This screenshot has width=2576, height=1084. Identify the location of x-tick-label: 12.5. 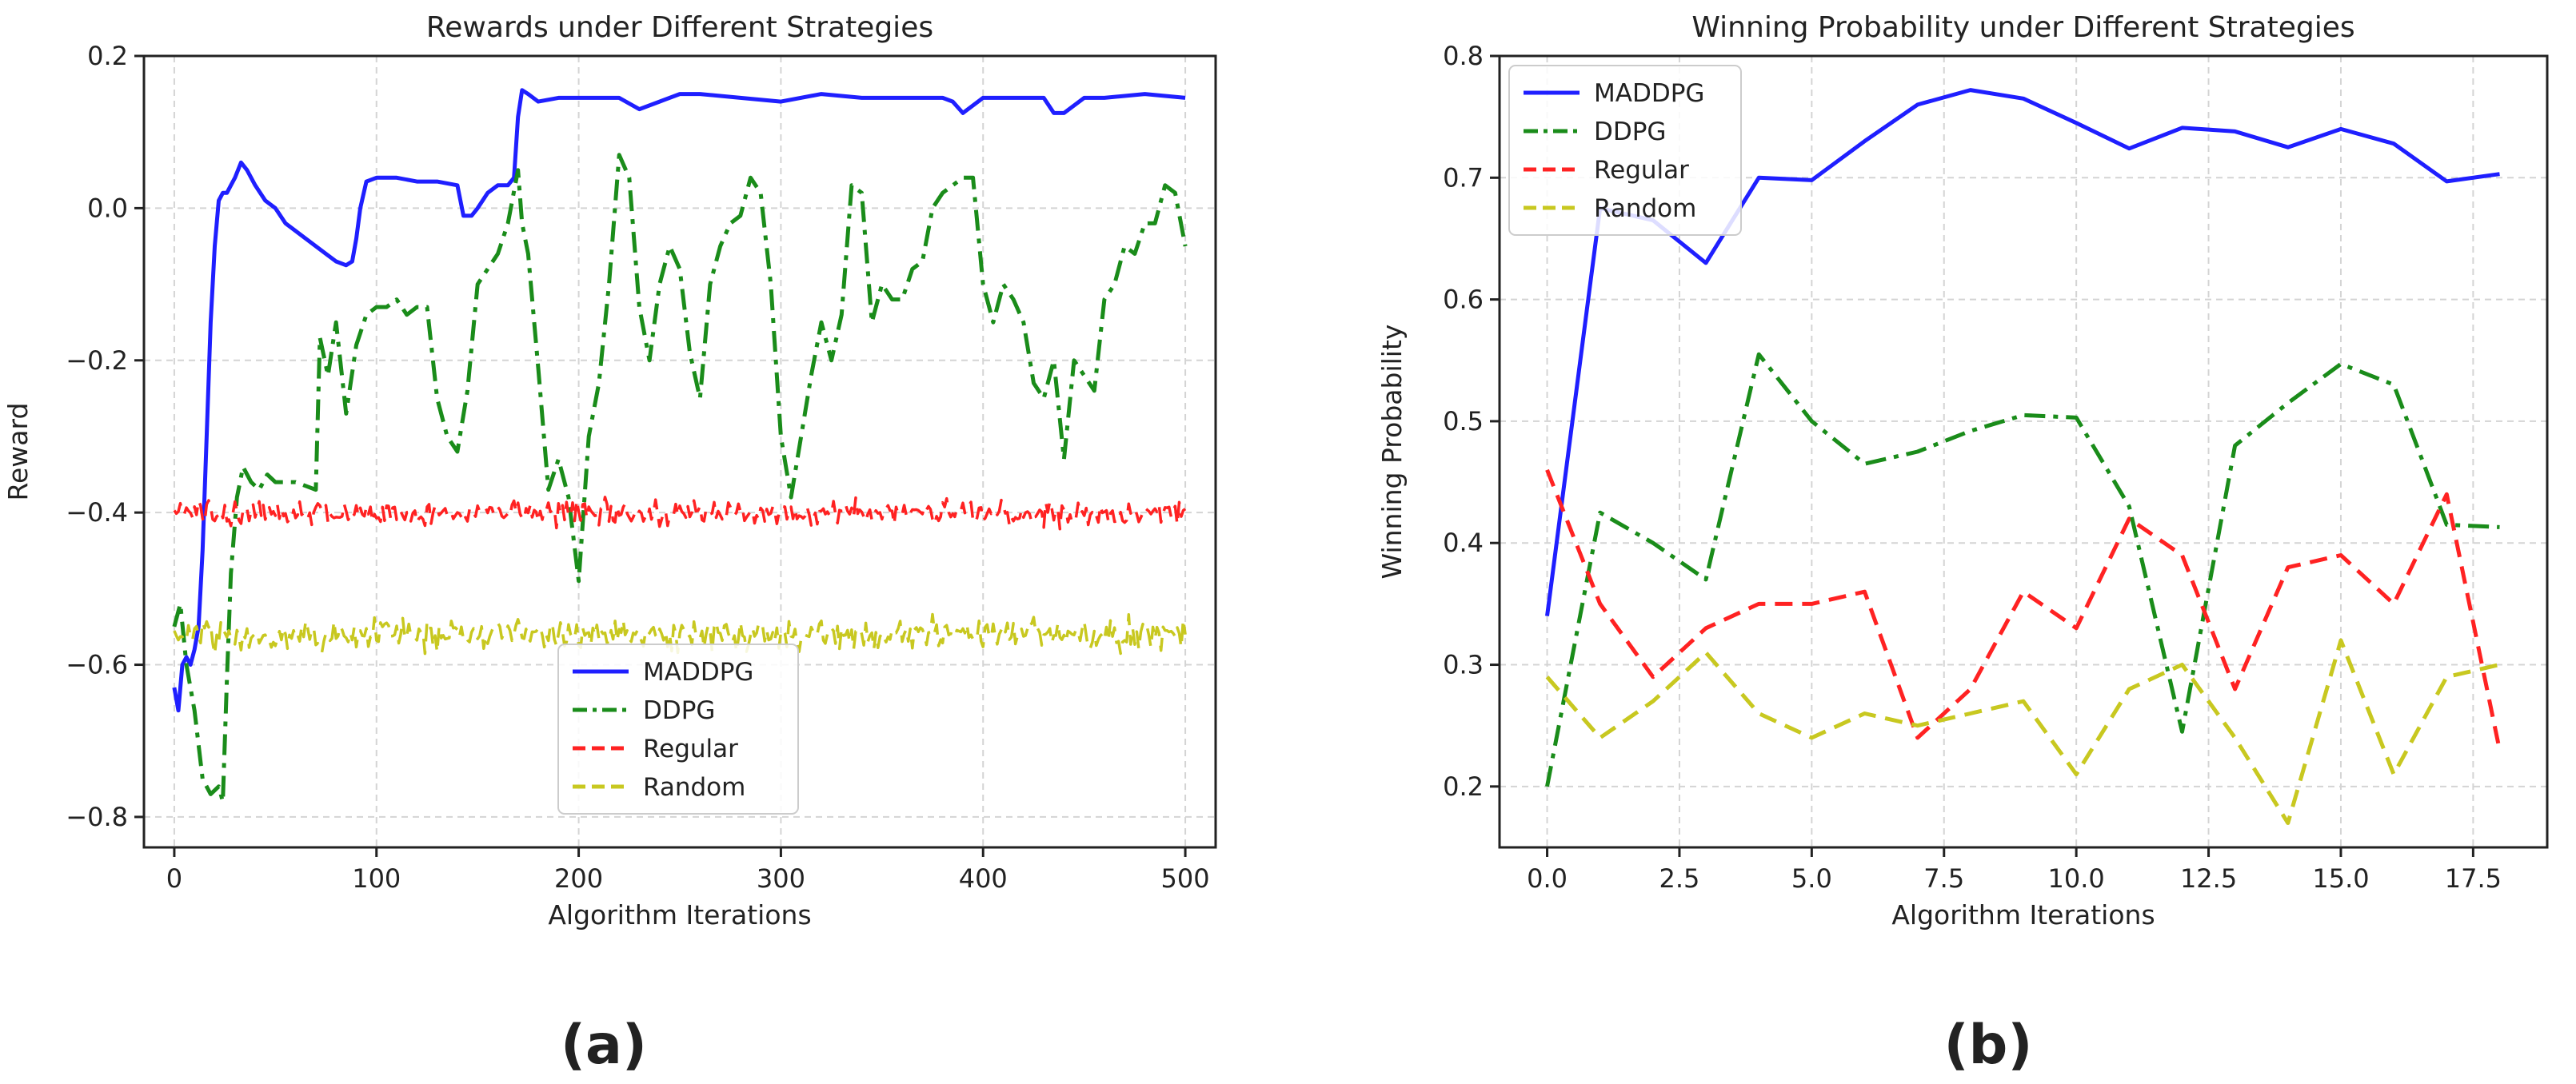
(2208, 878).